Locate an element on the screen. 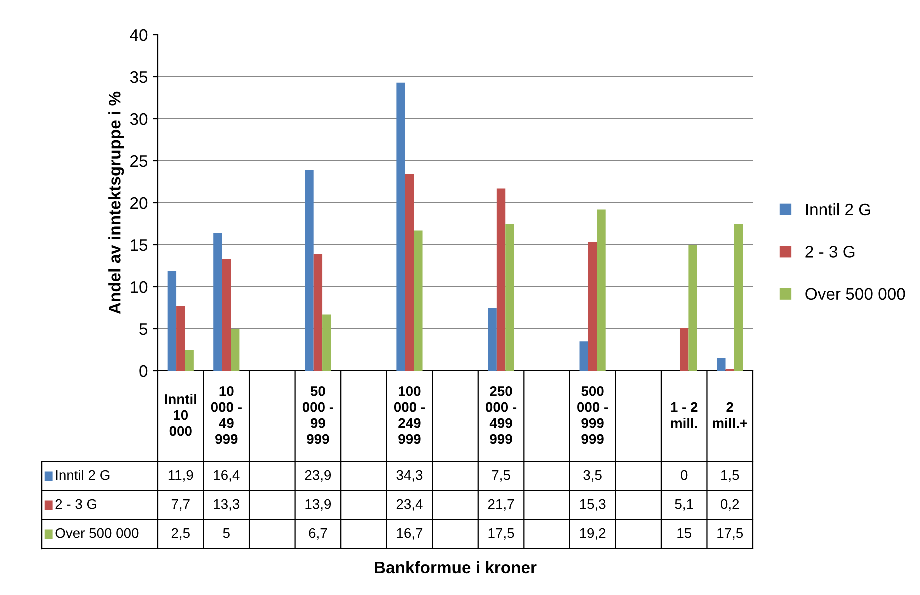 The image size is (920, 595). x-tick-label: 250 000 - 499 999 is located at coordinates (501, 415).